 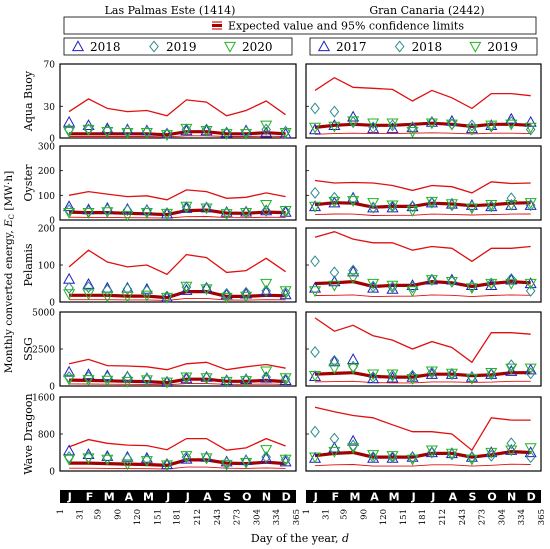 I want to click on year-legend-label-2020: 2020, so click(x=257, y=47).